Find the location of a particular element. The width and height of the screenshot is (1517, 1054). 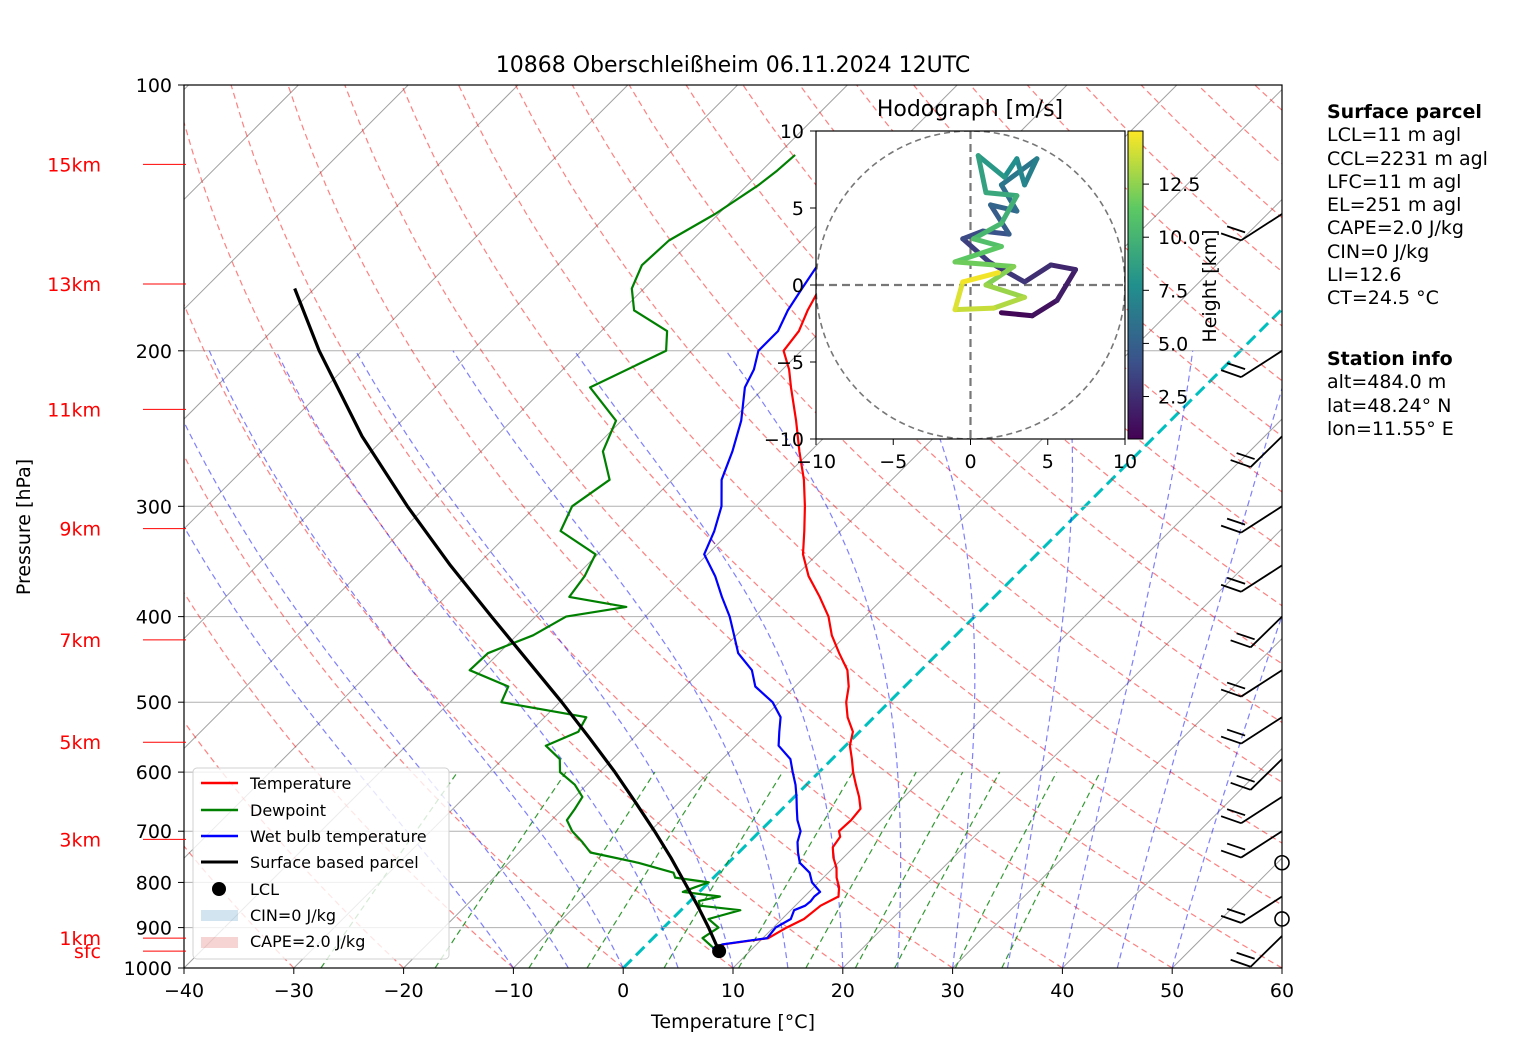

y-tick-label: 1000 is located at coordinates (148, 969).